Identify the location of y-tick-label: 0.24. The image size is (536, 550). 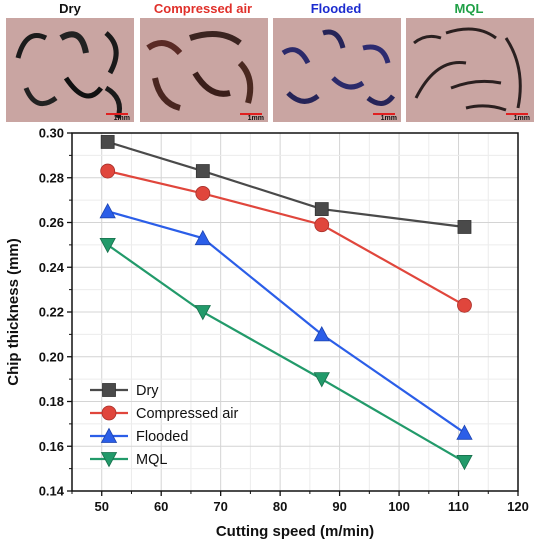
(52, 267).